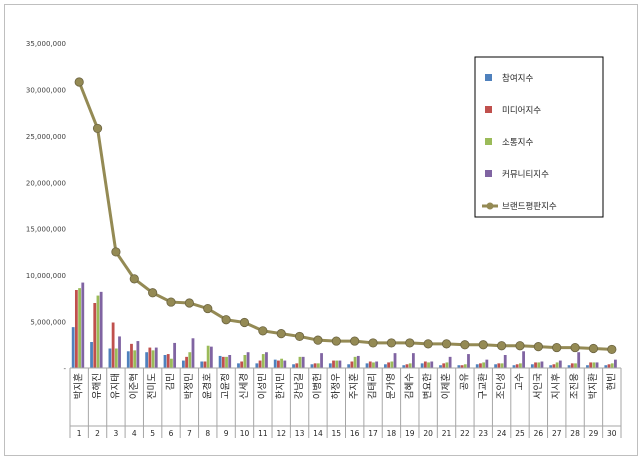 The image size is (644, 462). I want to click on x-rank-label: 16, so click(355, 433).